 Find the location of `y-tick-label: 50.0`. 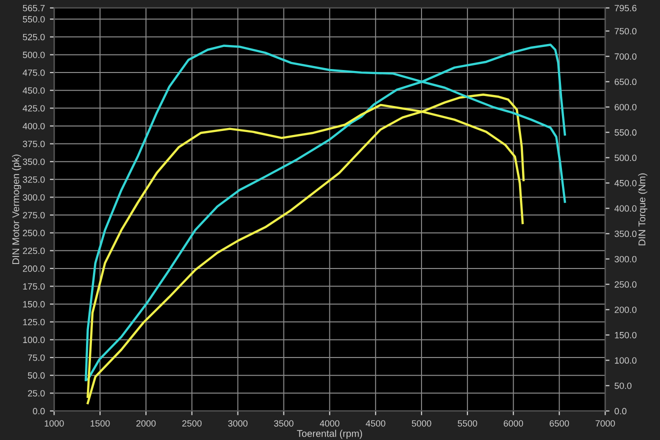

y-tick-label: 50.0 is located at coordinates (36, 375).